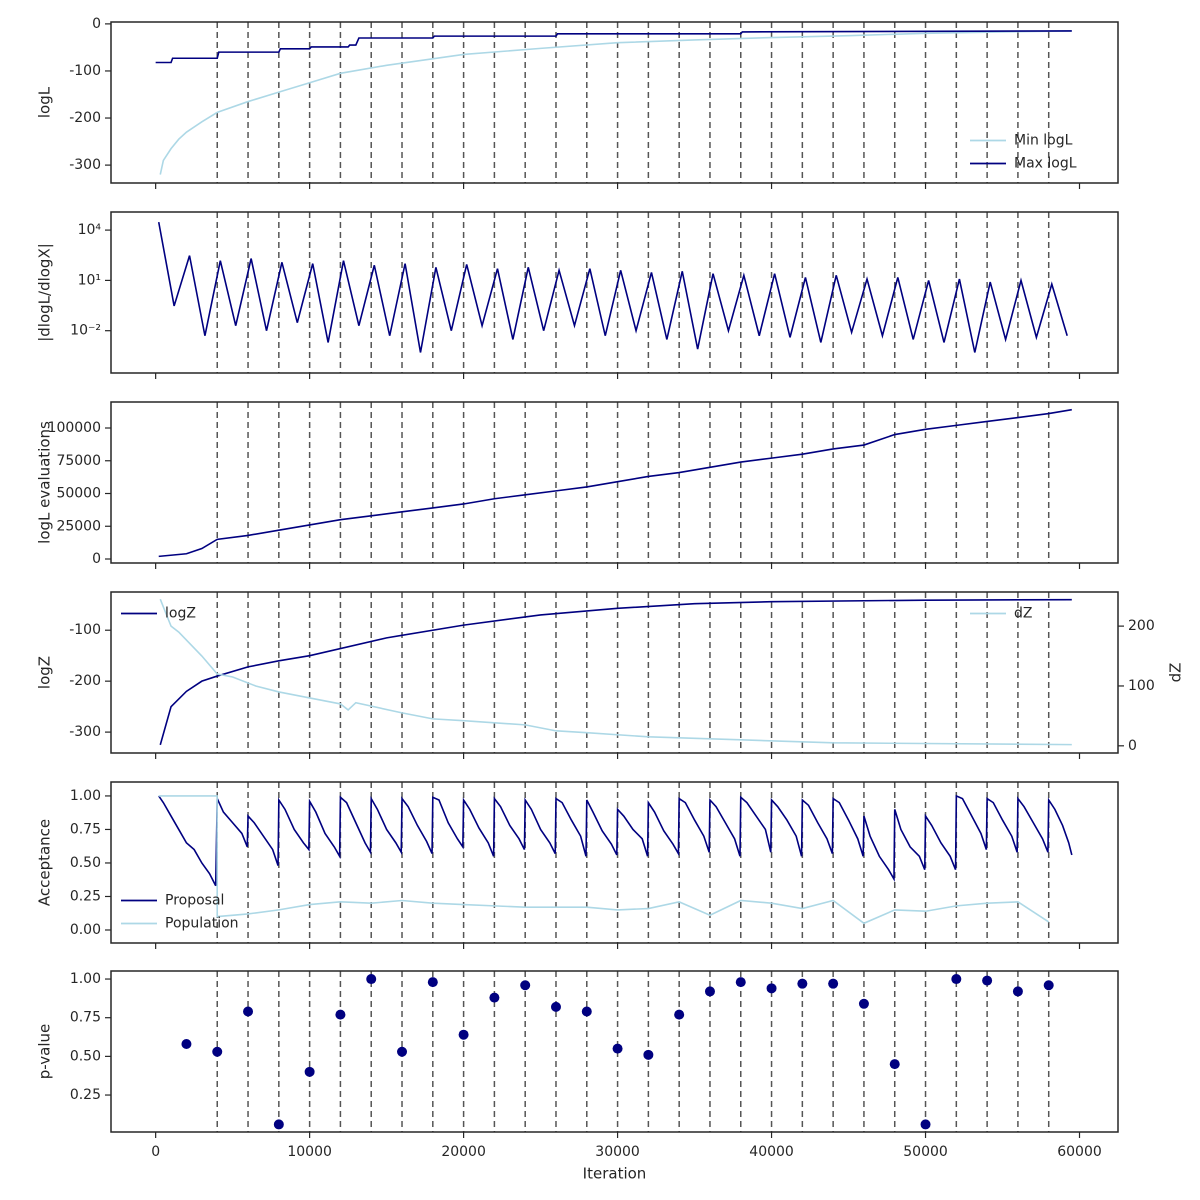 The image size is (1200, 1200). I want to click on y-tick-label: 50000, so click(78, 494).